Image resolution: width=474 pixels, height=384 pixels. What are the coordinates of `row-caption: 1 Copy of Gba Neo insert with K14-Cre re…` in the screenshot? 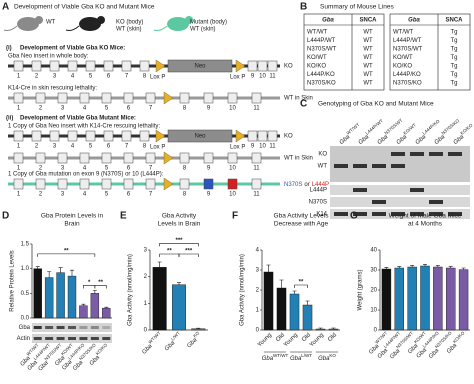 It's located at (84, 127).